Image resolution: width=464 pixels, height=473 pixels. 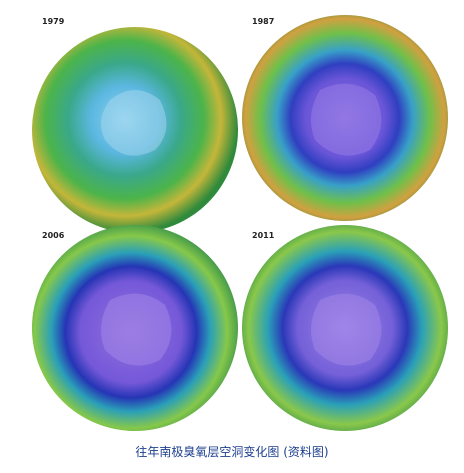 I want to click on year-label: 1979, so click(x=53, y=21).